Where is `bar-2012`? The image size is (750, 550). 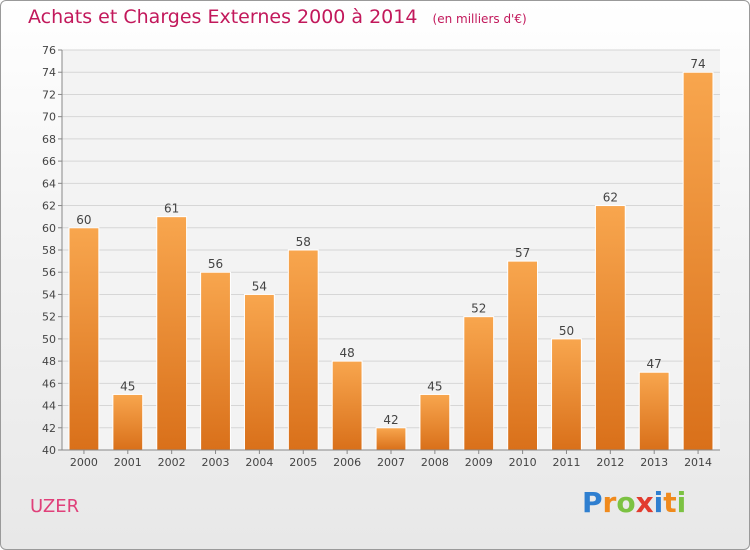
bar-2012 is located at coordinates (610, 328).